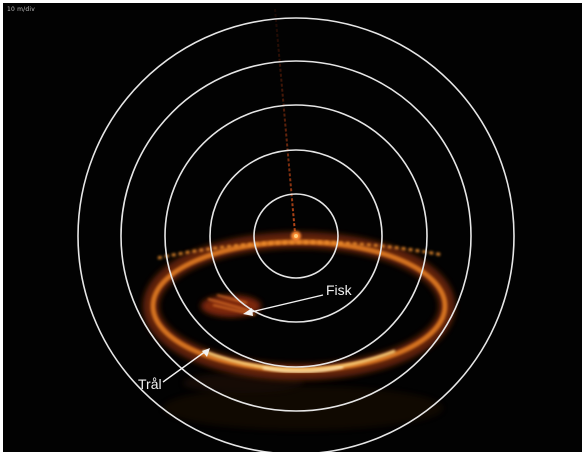 Image resolution: width=585 pixels, height=455 pixels. I want to click on range-scale-label: 10 m/div, so click(21, 9).